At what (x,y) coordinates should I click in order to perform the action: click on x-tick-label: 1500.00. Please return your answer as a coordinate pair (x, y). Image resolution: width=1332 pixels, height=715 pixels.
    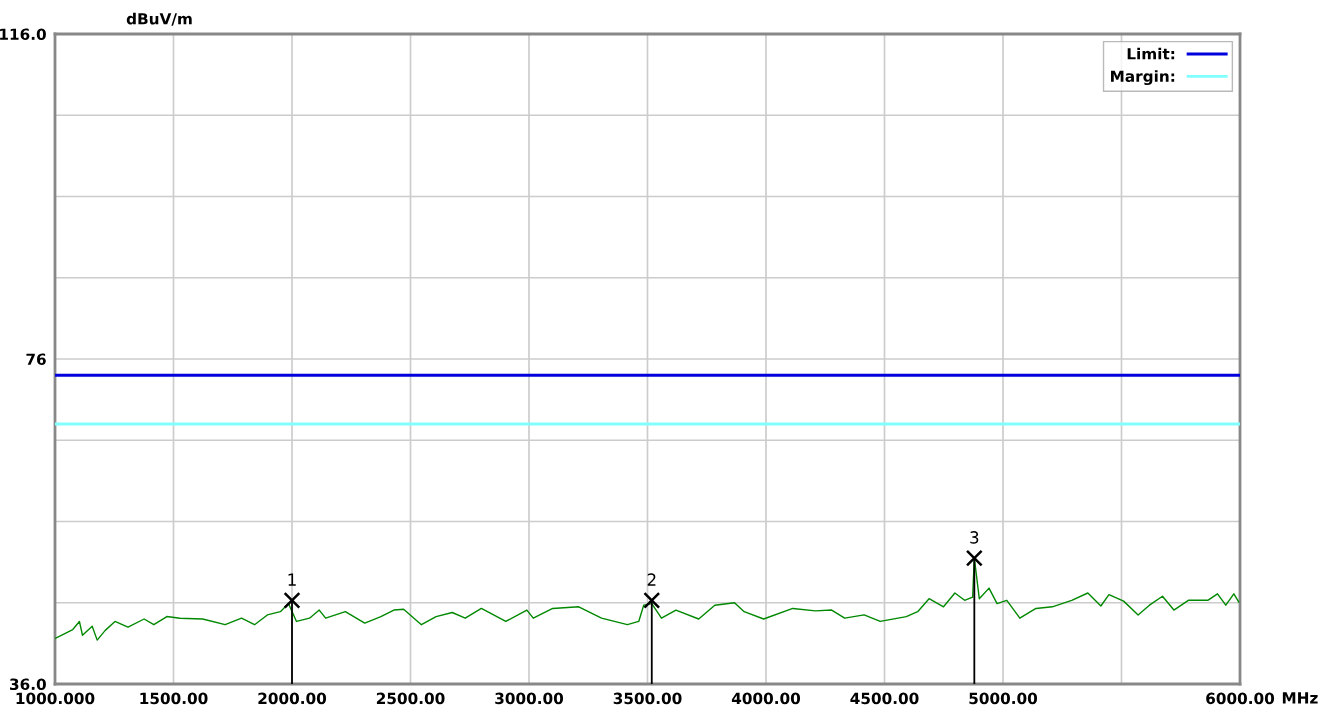
    Looking at the image, I should click on (174, 698).